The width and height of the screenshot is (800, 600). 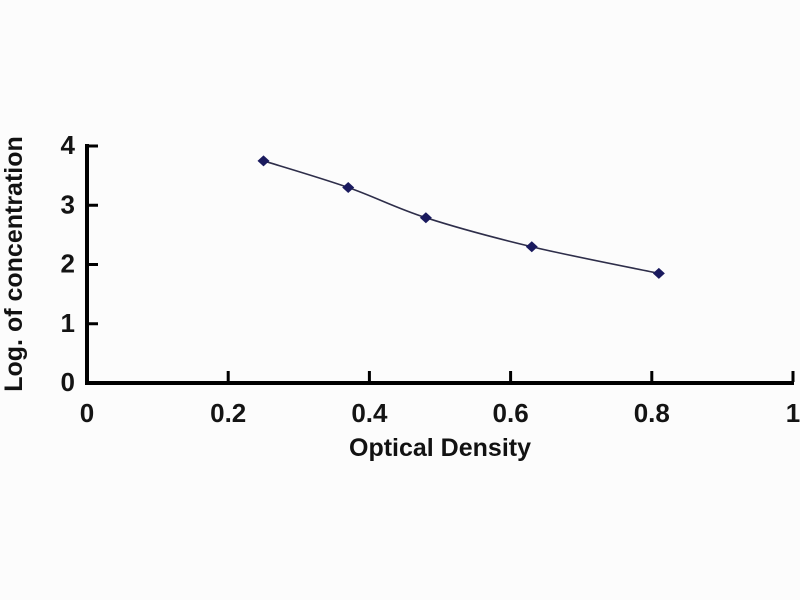 I want to click on series-line, so click(x=461, y=217).